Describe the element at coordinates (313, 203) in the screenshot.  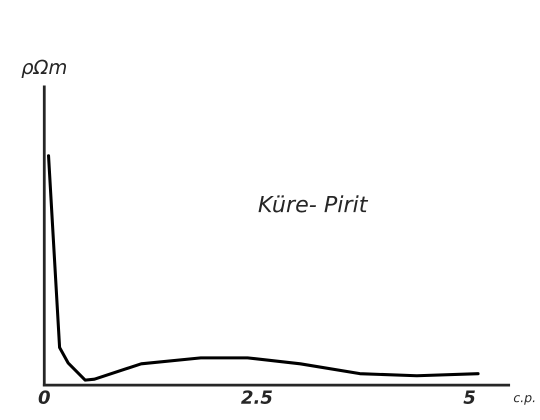
I see `text: Küre- Pirit` at that location.